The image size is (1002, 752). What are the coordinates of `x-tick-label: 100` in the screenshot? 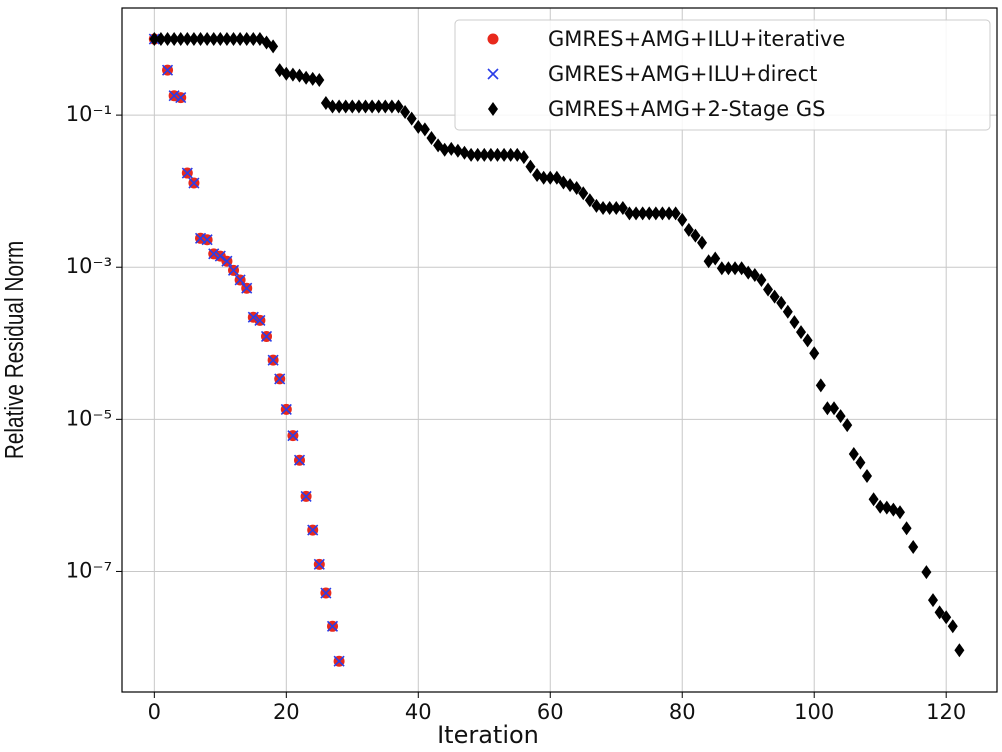 It's located at (814, 712).